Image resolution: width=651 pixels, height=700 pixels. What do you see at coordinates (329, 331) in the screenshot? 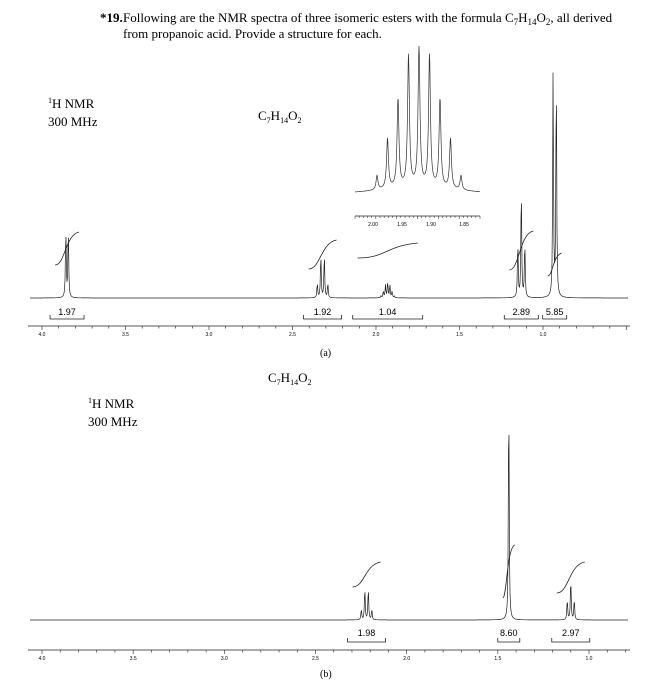
I see `x-axis-a: 4.0 3.5 3.0 2.5 2.0 1.5 1.0` at bounding box center [329, 331].